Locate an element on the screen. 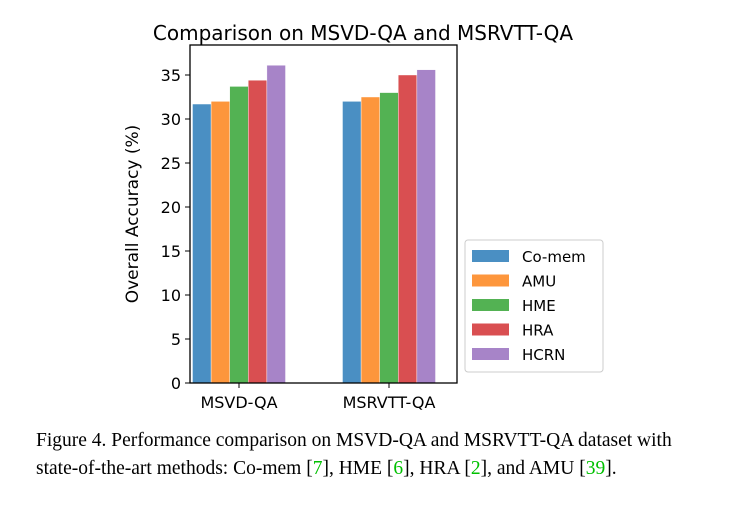  bar-hra-msvd-qa is located at coordinates (258, 232).